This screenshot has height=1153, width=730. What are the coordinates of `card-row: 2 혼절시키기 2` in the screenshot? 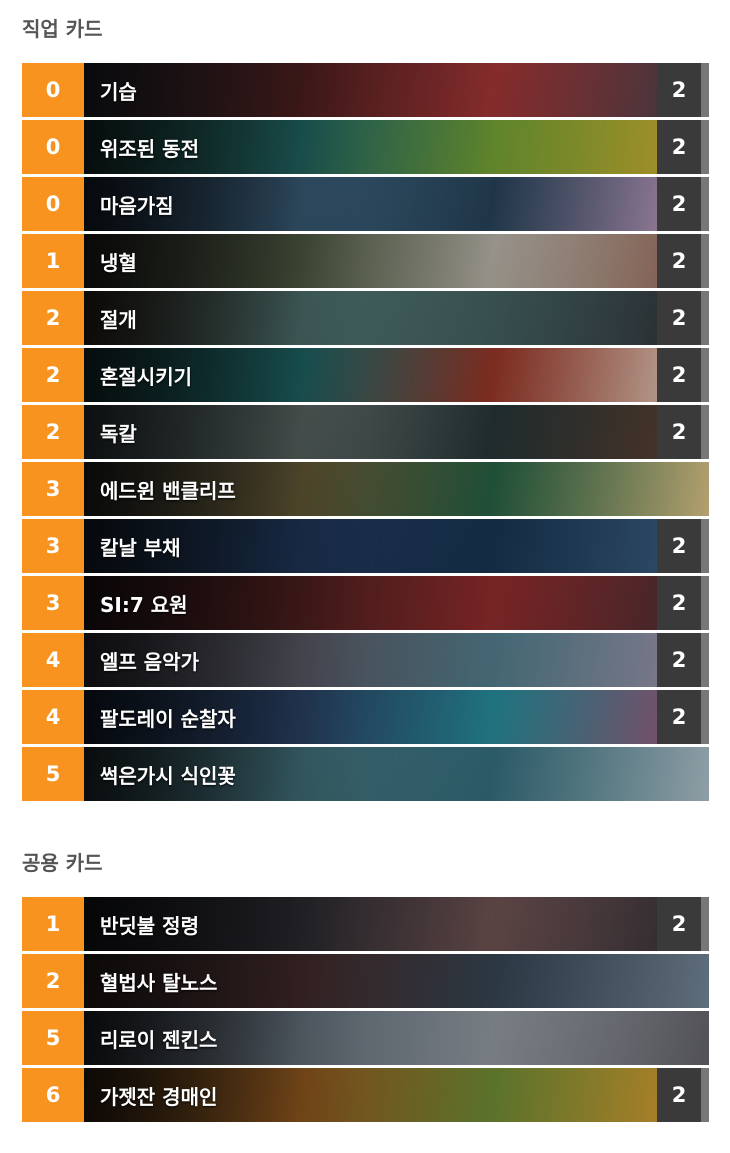 It's located at (365, 375).